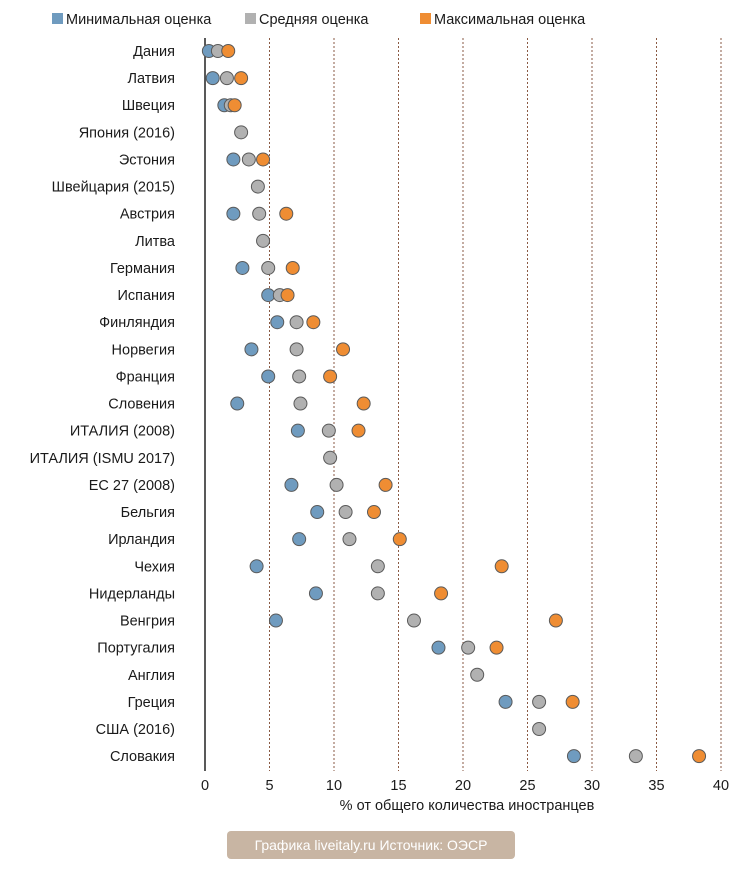 Image resolution: width=741 pixels, height=881 pixels. Describe the element at coordinates (141, 540) in the screenshot. I see `category-label: Ирландия` at that location.